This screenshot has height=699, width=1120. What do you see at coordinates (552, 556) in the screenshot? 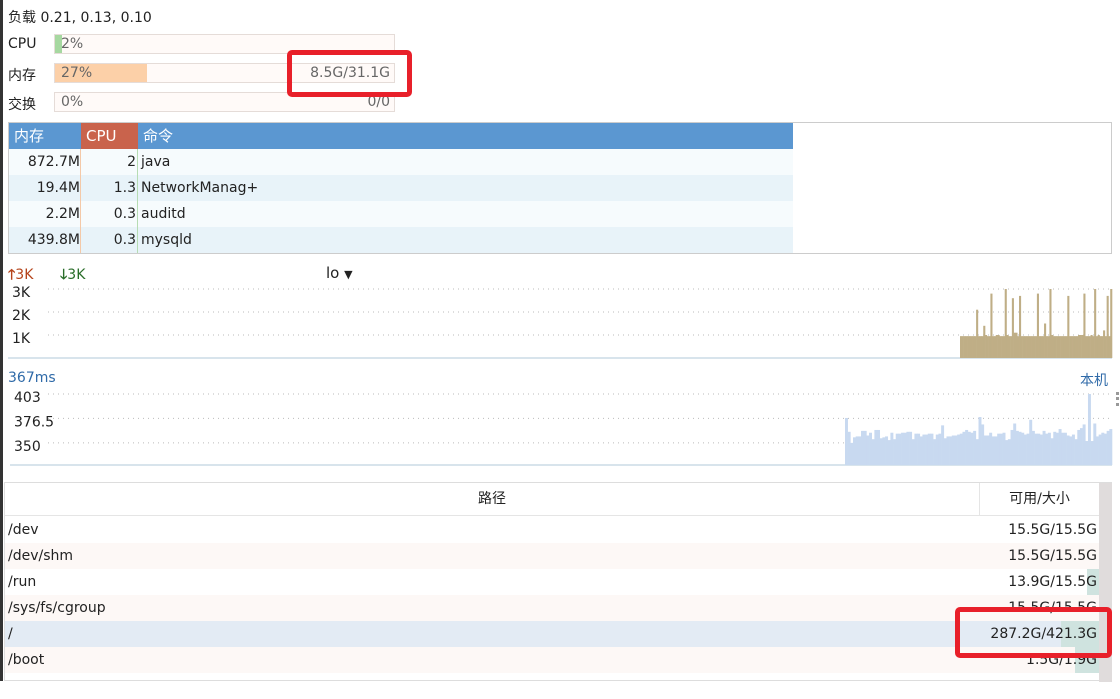
I see `disk-row: /dev/shm 15.5G/15.5G` at bounding box center [552, 556].